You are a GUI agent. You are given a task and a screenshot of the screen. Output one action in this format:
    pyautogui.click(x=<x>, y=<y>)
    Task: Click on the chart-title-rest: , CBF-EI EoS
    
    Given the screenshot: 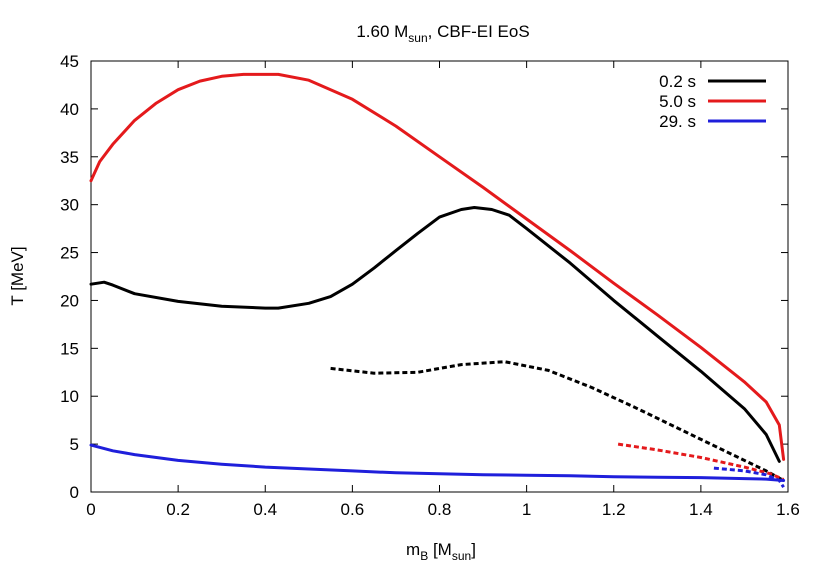 What is the action you would take?
    pyautogui.click(x=479, y=31)
    